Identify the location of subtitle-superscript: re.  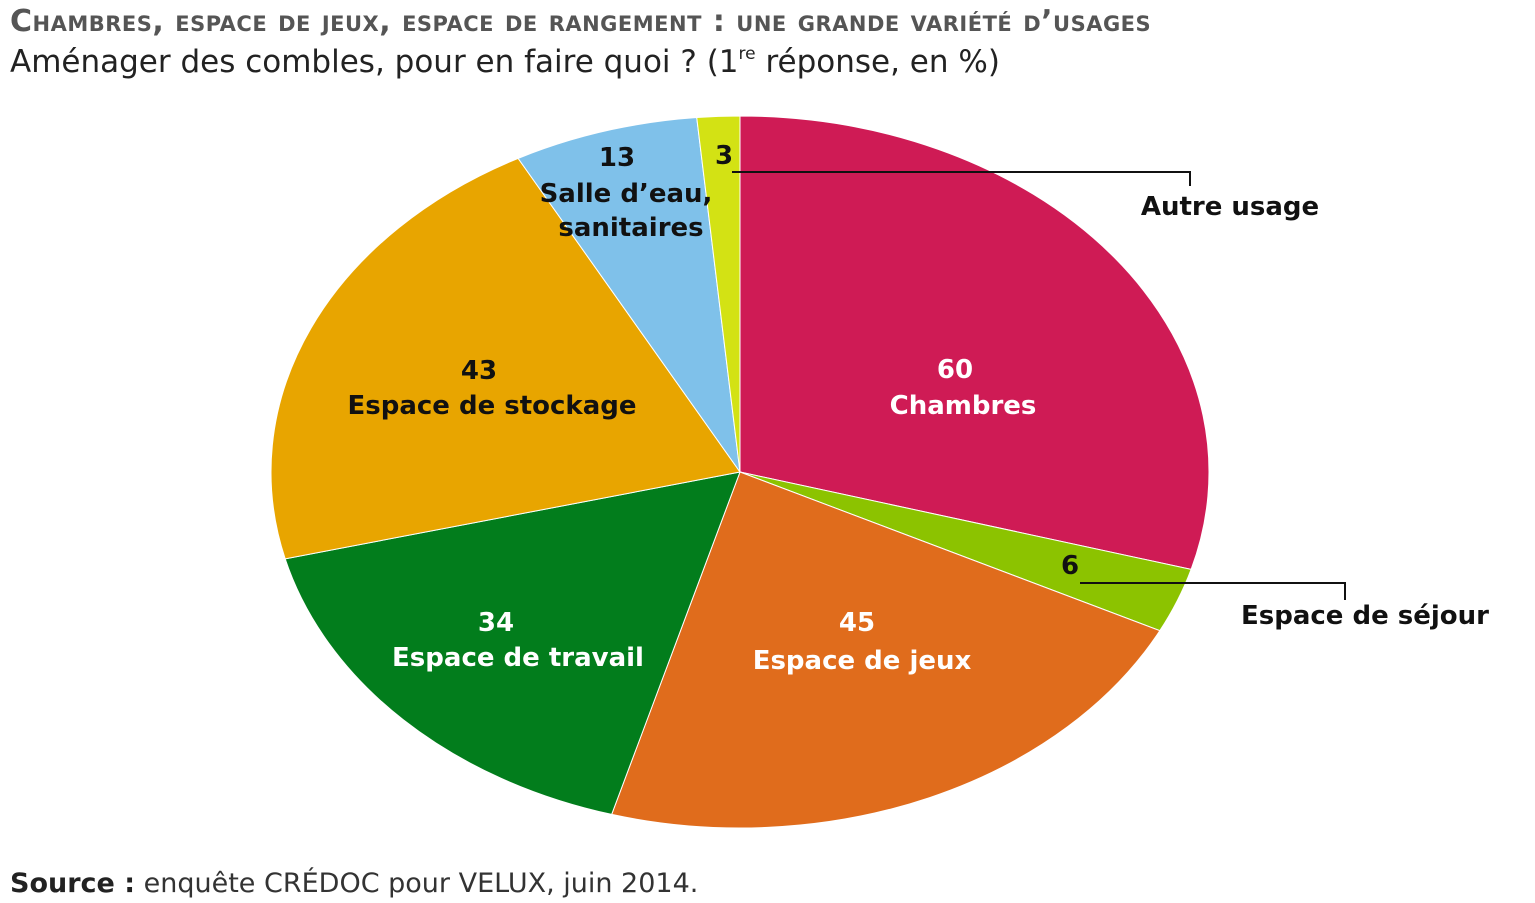
(747, 54).